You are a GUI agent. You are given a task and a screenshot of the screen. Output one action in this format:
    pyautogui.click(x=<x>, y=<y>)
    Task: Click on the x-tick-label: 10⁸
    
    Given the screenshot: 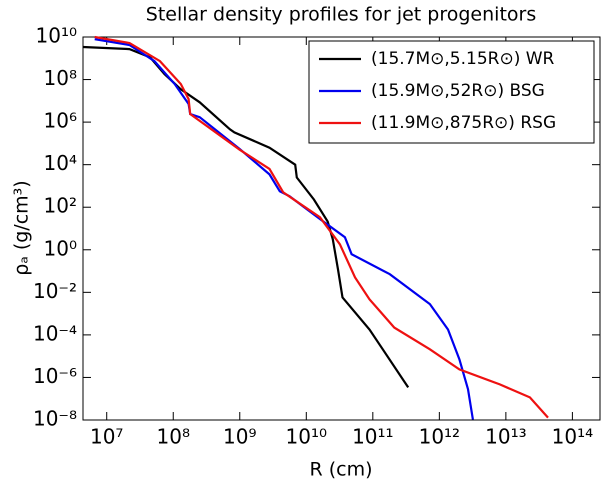 What is the action you would take?
    pyautogui.click(x=173, y=437)
    